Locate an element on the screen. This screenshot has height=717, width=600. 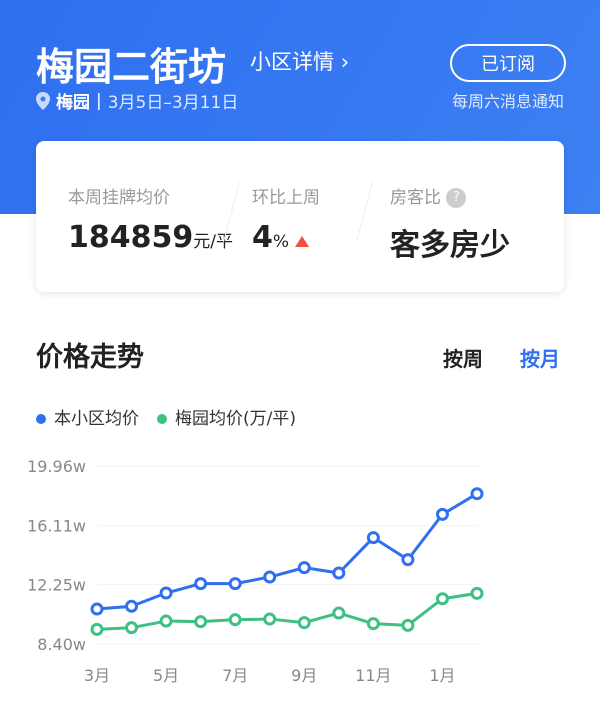
y-tick-label: 8.40w is located at coordinates (61, 644).